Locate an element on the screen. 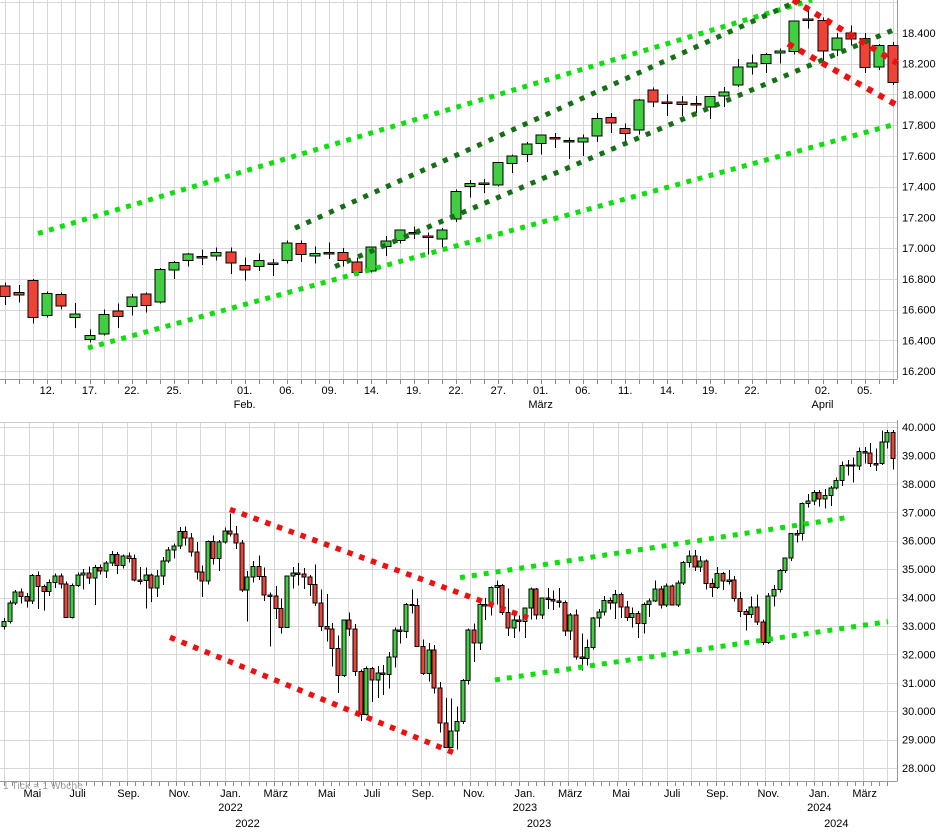 The image size is (943, 838). x-axis-label: Jan. is located at coordinates (230, 794).